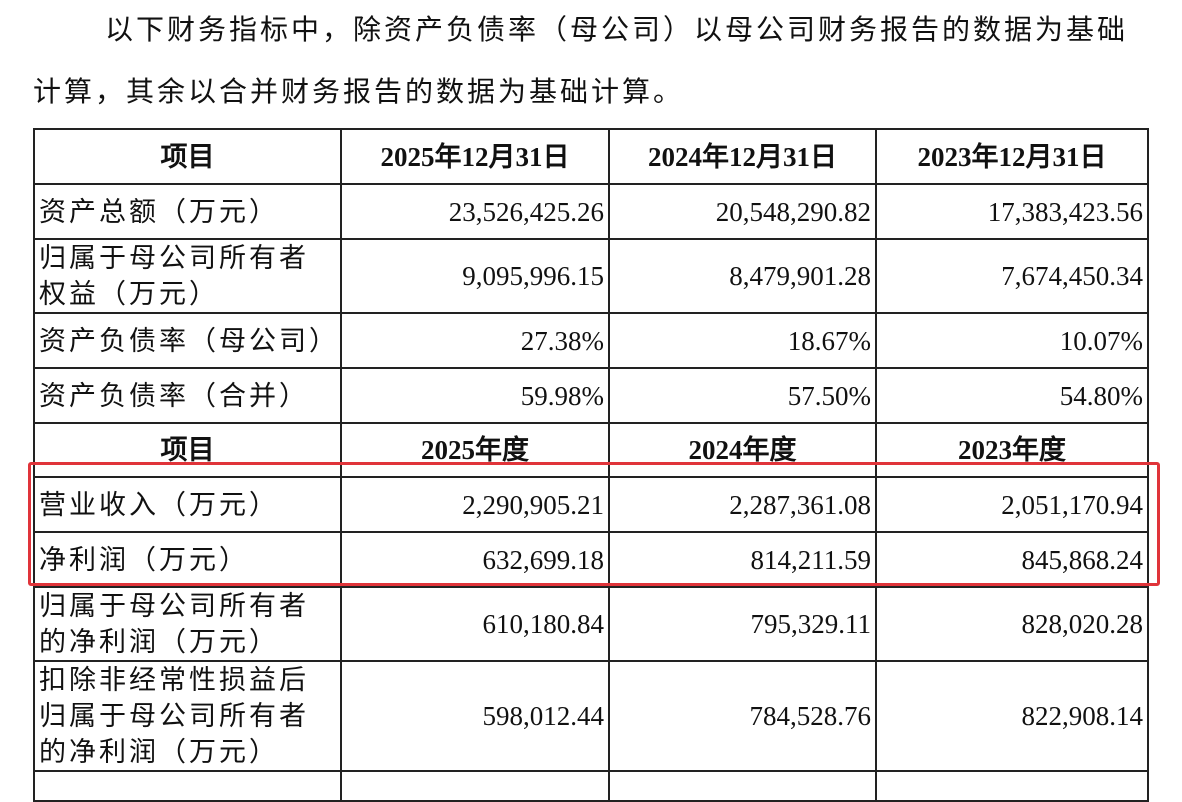 The width and height of the screenshot is (1182, 802). What do you see at coordinates (475, 211) in the screenshot?
I see `value-cell: 23,526,425.26` at bounding box center [475, 211].